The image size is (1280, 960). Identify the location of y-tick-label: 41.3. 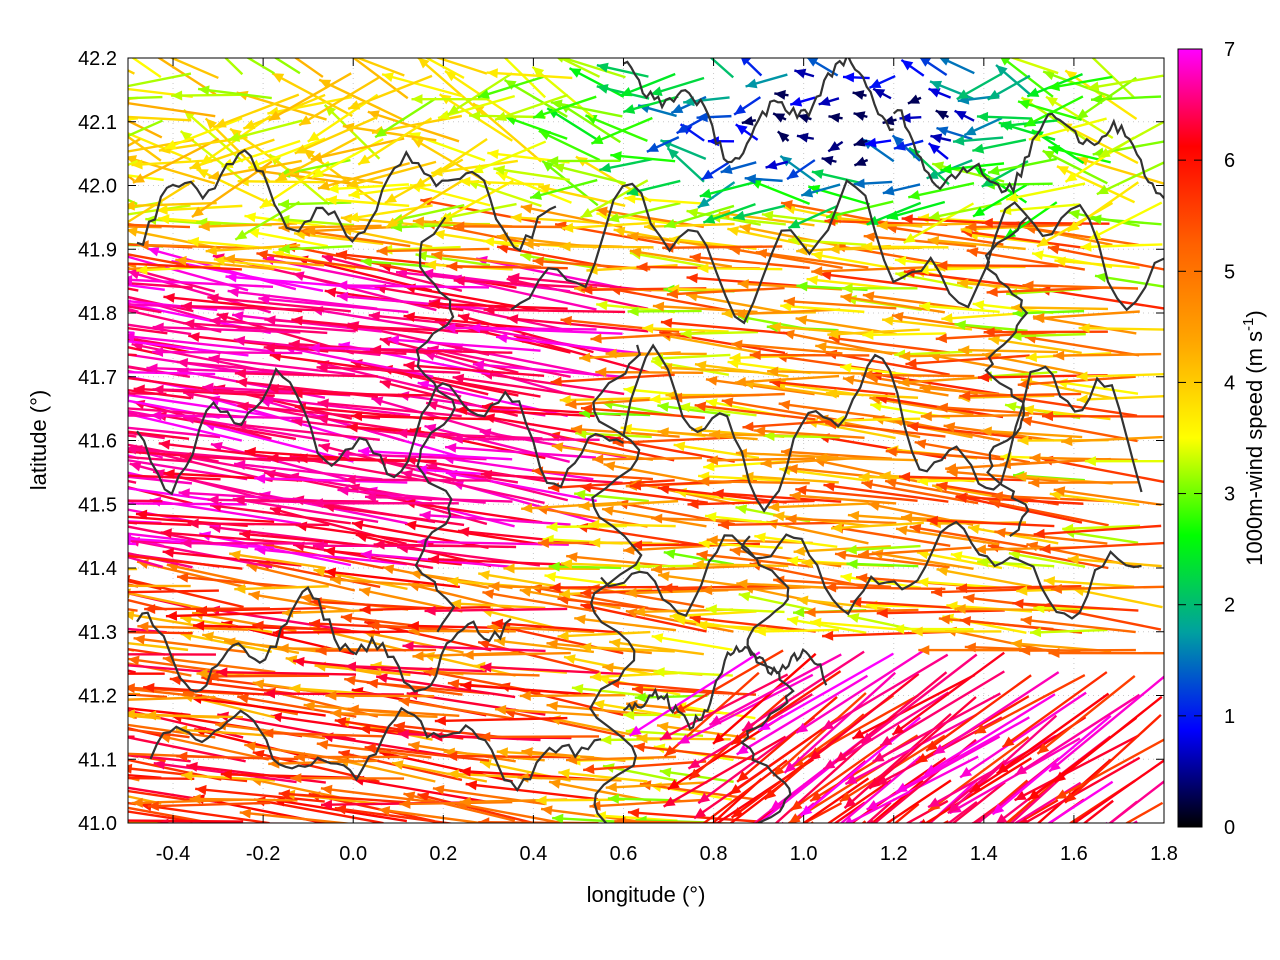
(97, 633).